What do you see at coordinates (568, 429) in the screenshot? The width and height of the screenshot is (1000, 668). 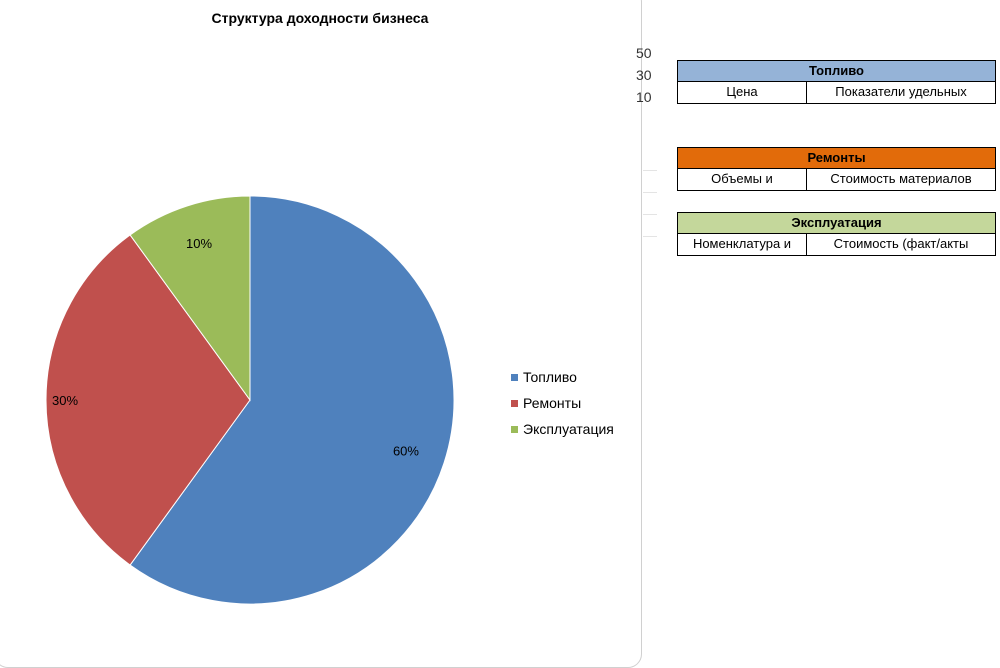 I see `legend-label-operation: Эксплуатация` at bounding box center [568, 429].